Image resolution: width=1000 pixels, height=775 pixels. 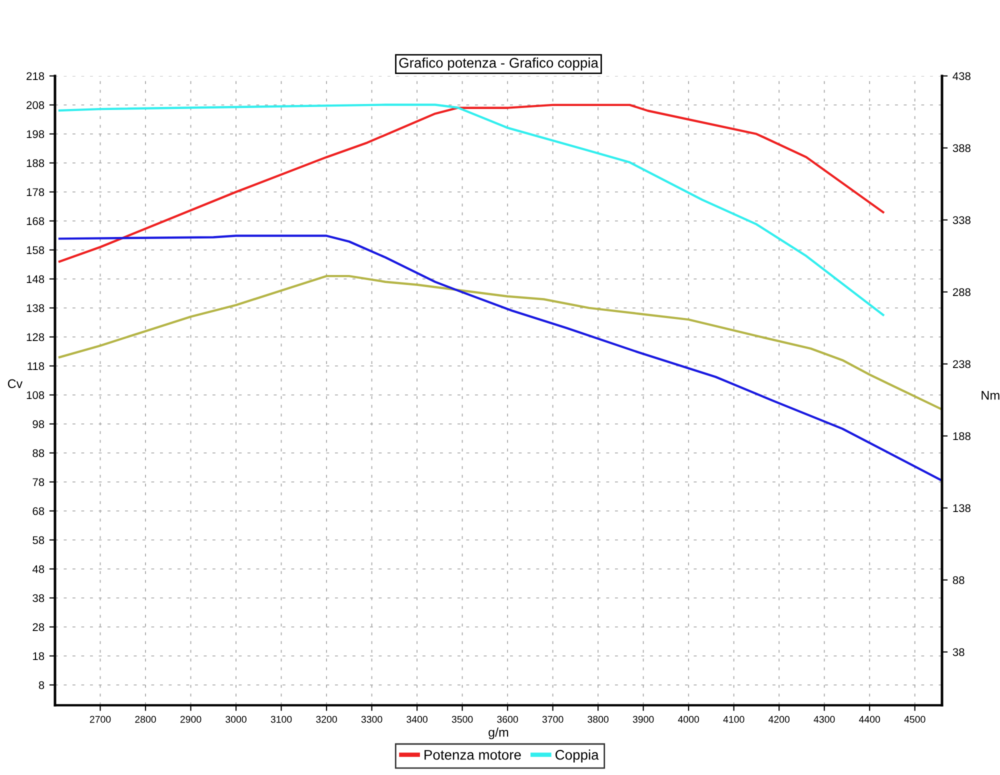 I want to click on y-tick-label: 128, so click(x=35, y=337).